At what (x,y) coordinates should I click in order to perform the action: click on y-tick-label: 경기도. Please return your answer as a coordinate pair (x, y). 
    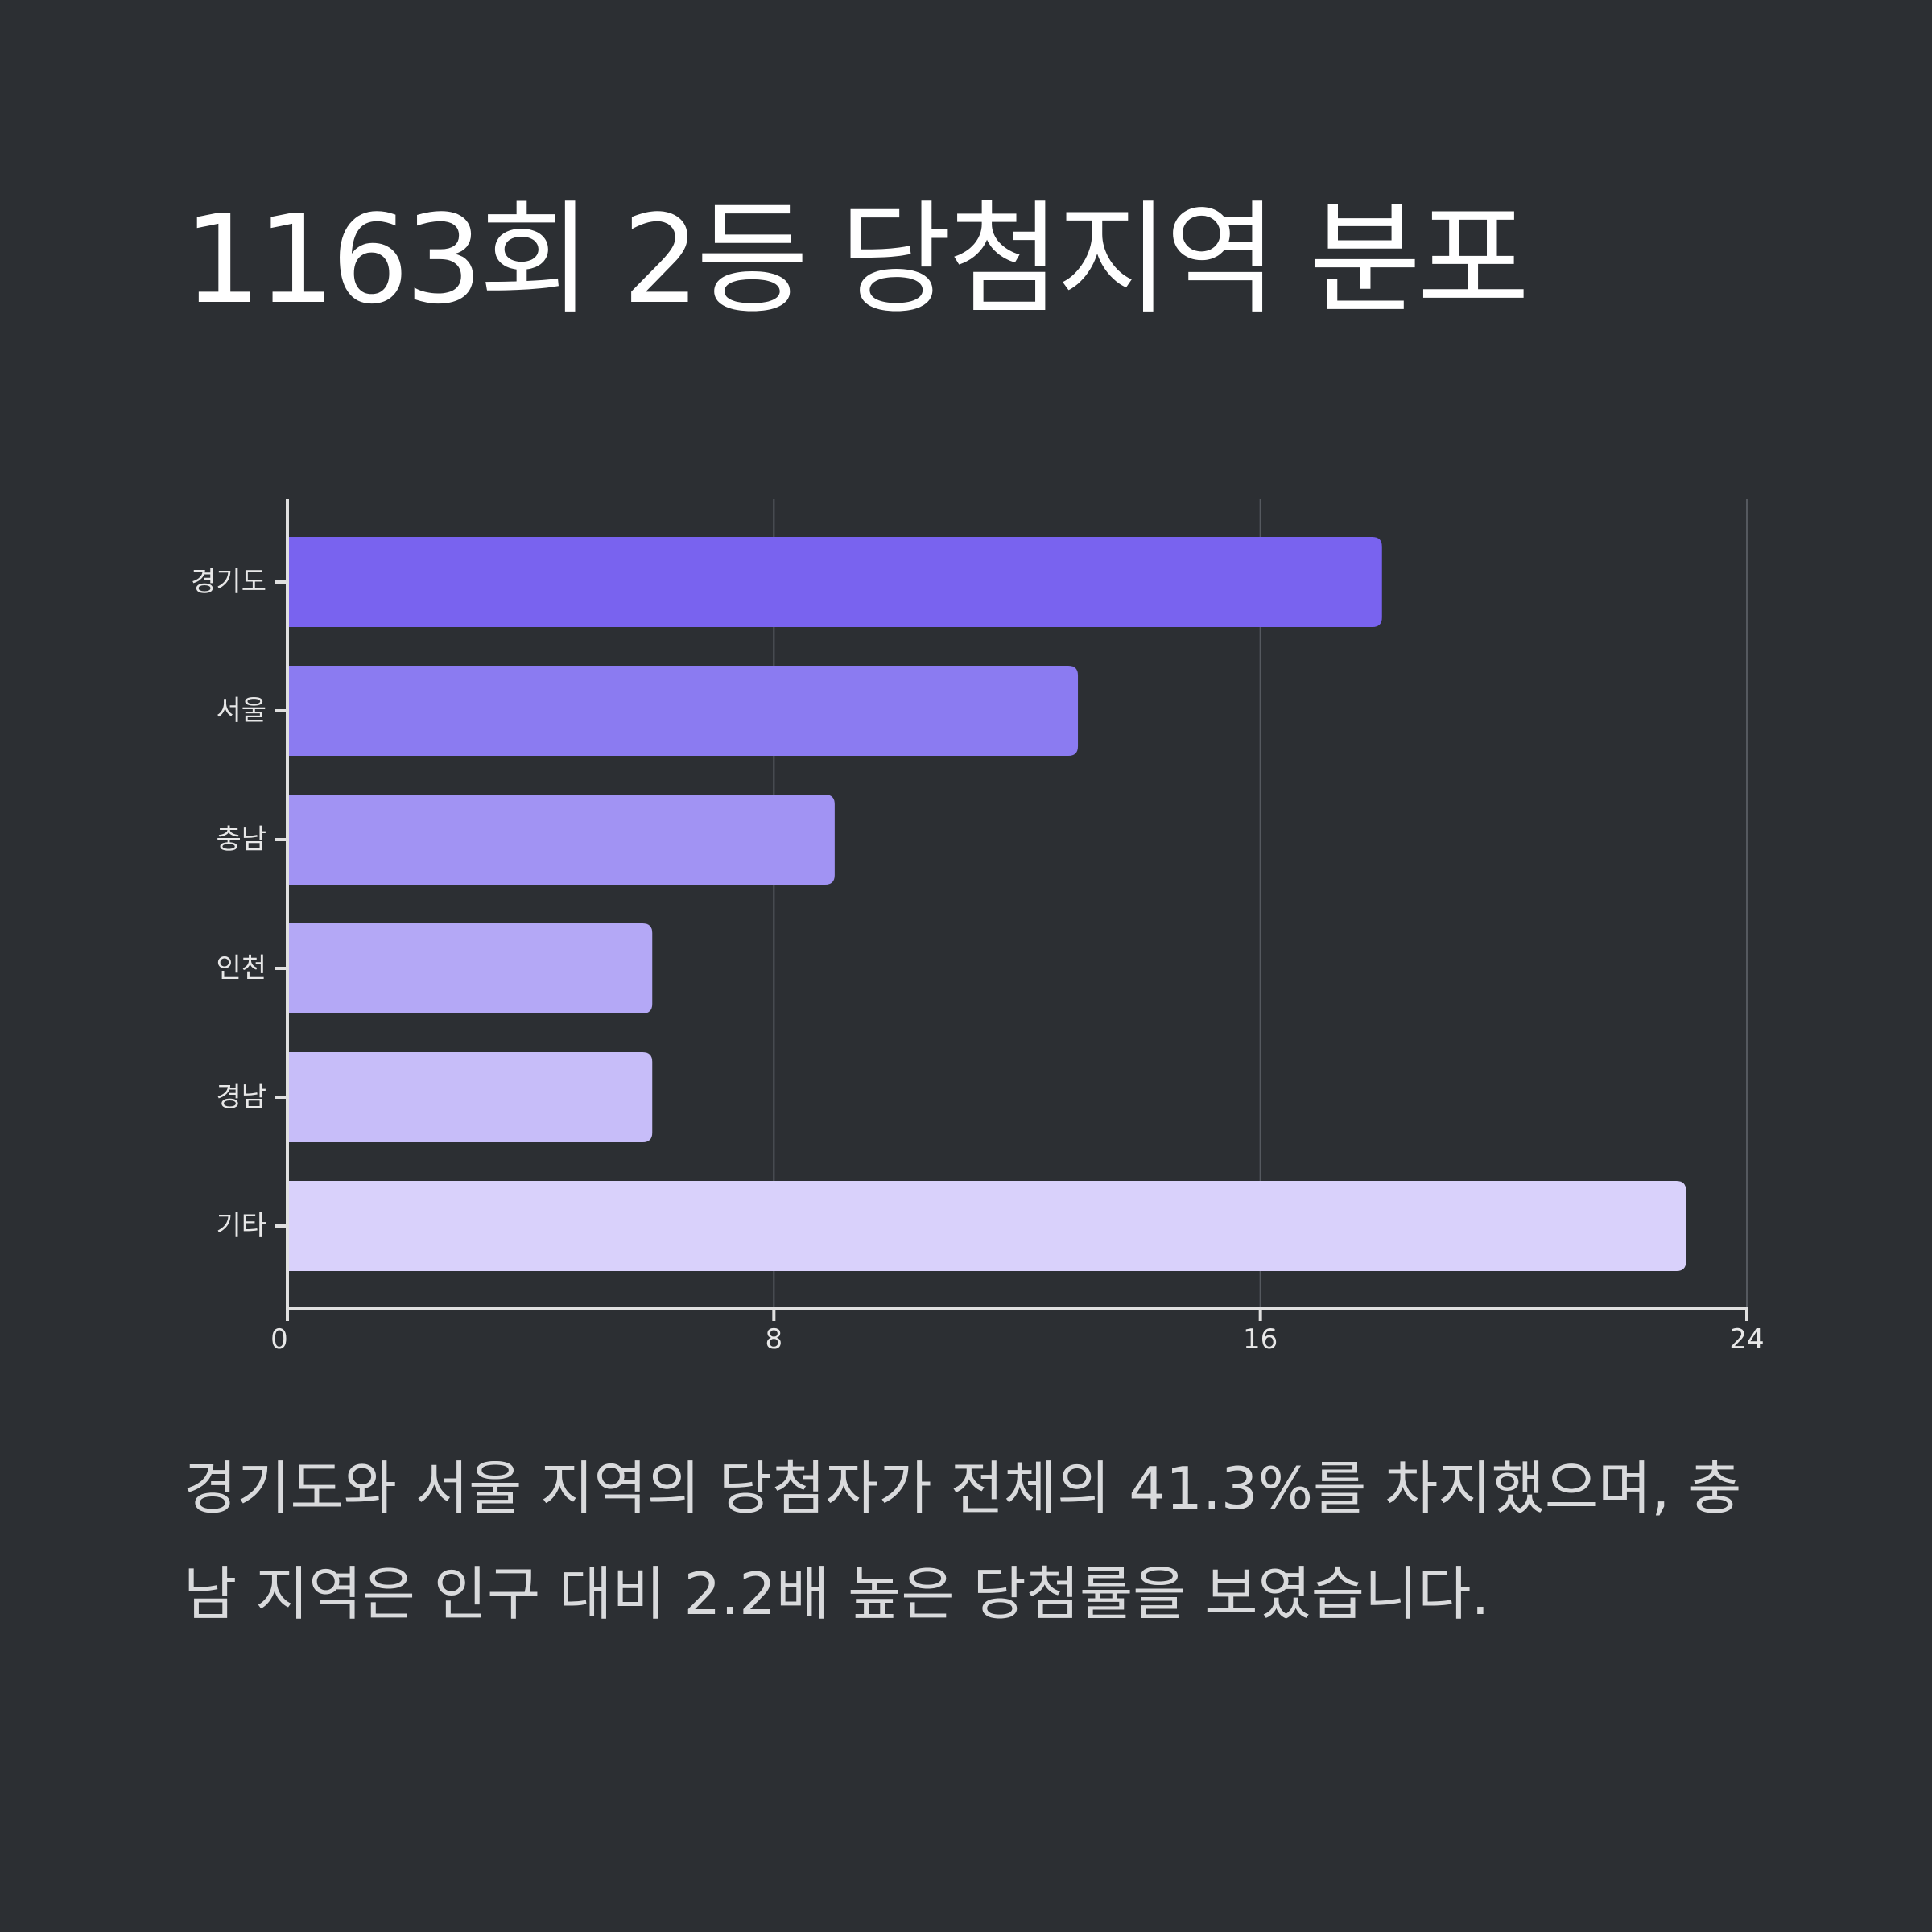
    Looking at the image, I should click on (228, 582).